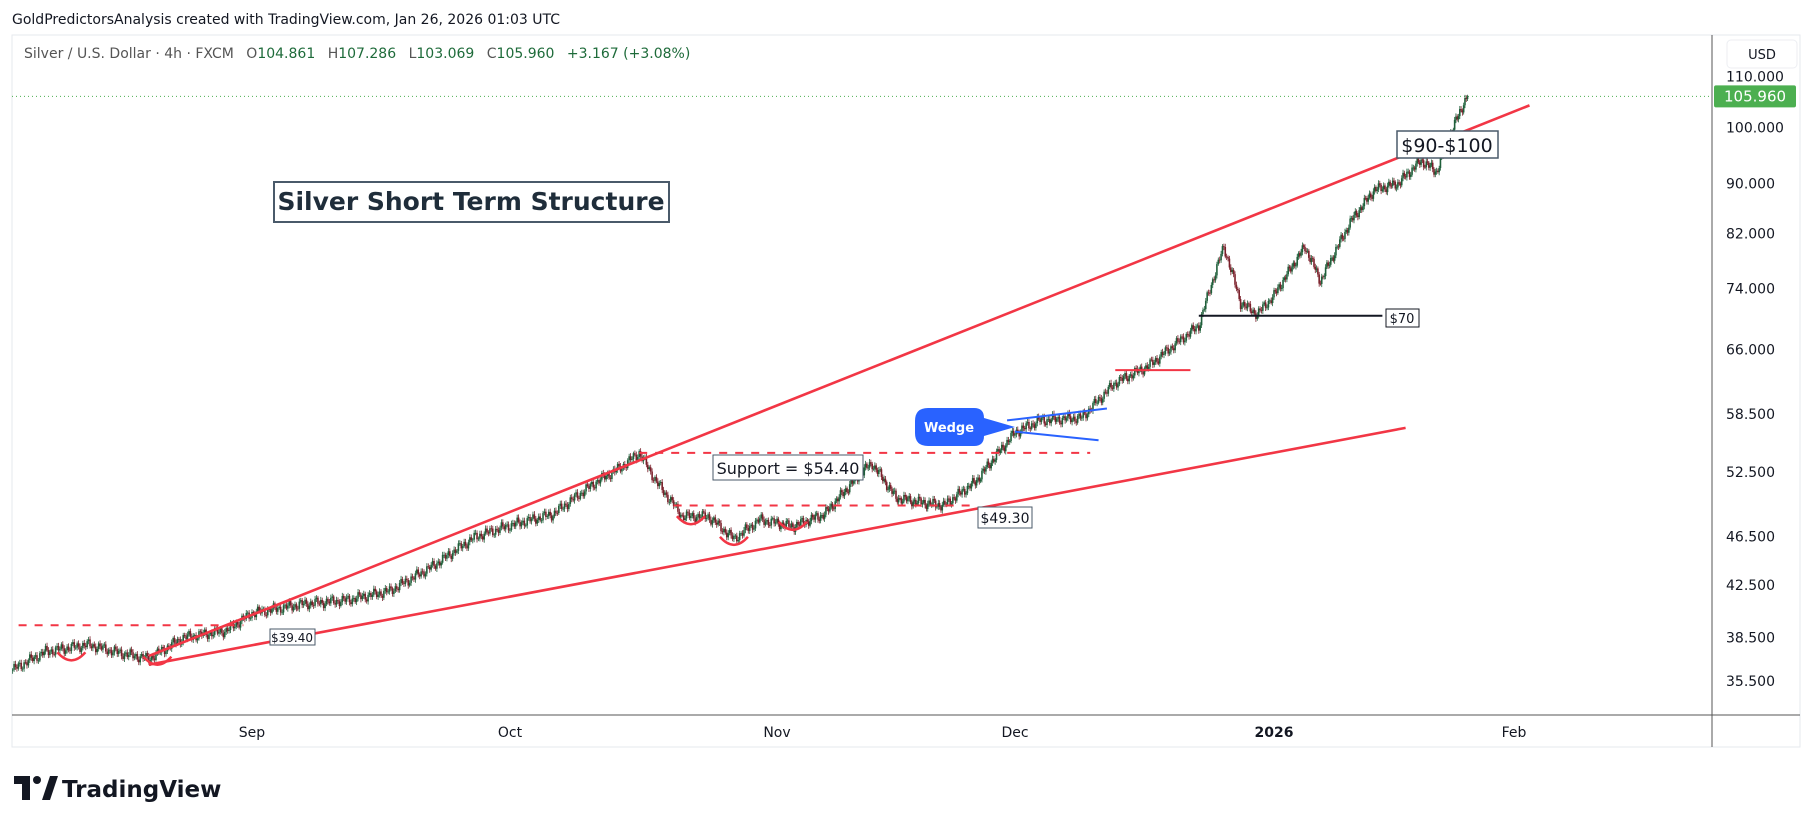 The height and width of the screenshot is (824, 1814). I want to click on wedge-callout, so click(965, 427).